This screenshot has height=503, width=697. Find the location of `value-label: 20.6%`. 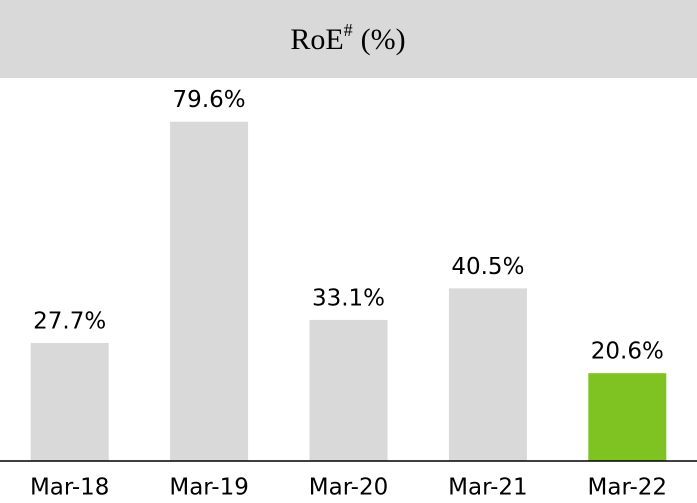

value-label: 20.6% is located at coordinates (627, 352).